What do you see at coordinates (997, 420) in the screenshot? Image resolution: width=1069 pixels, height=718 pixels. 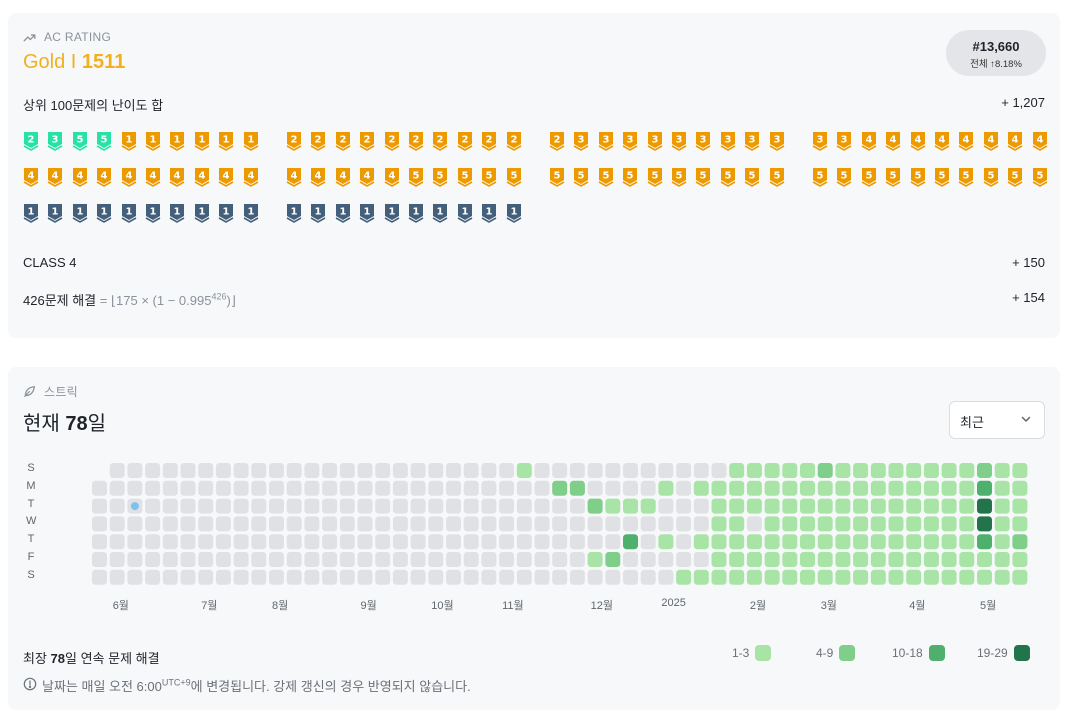 I see `streak-range-select: 최근` at bounding box center [997, 420].